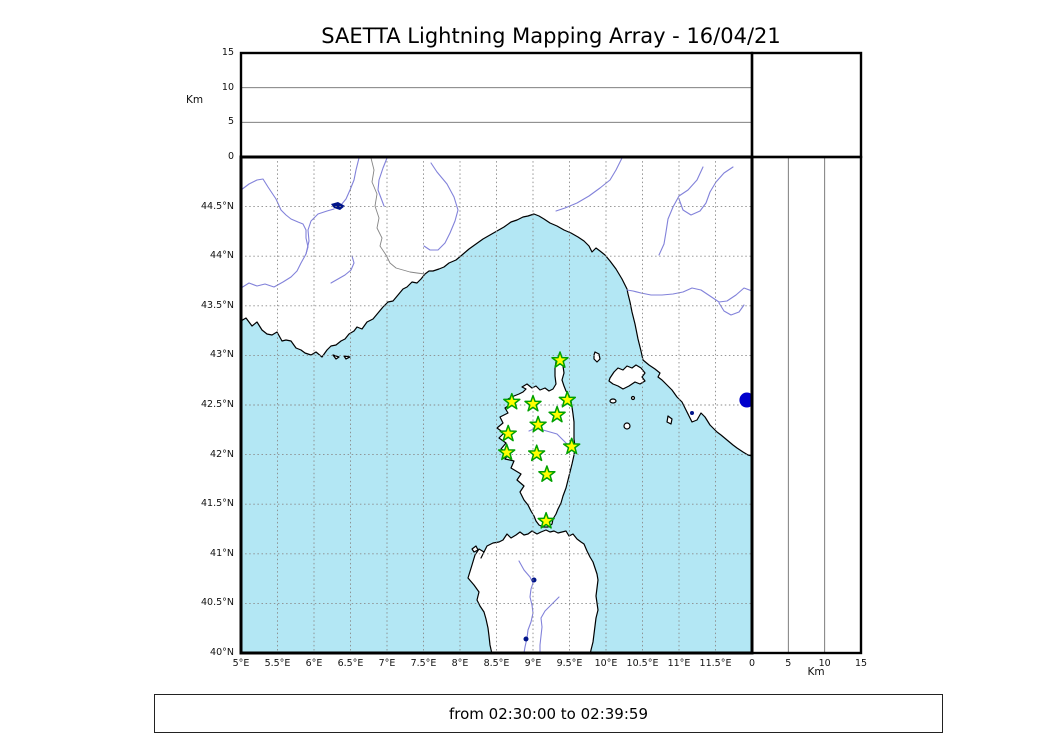 Image resolution: width=1050 pixels, height=750 pixels. I want to click on lat-tick-label: 41.5°N, so click(217, 504).